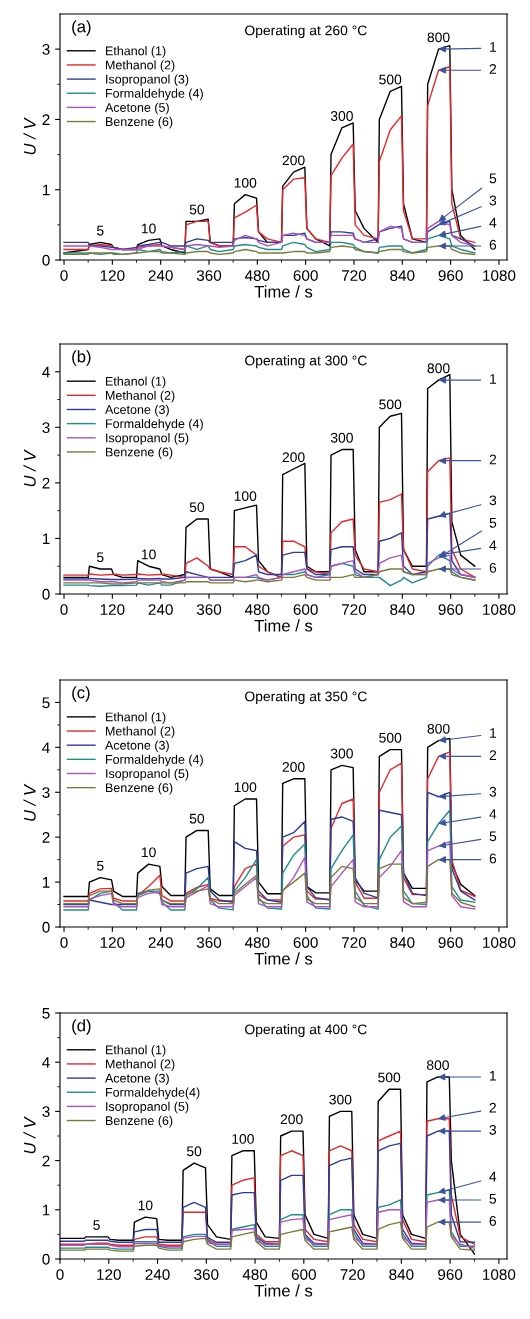  I want to click on legend-label: Acetone (5), so click(137, 108).